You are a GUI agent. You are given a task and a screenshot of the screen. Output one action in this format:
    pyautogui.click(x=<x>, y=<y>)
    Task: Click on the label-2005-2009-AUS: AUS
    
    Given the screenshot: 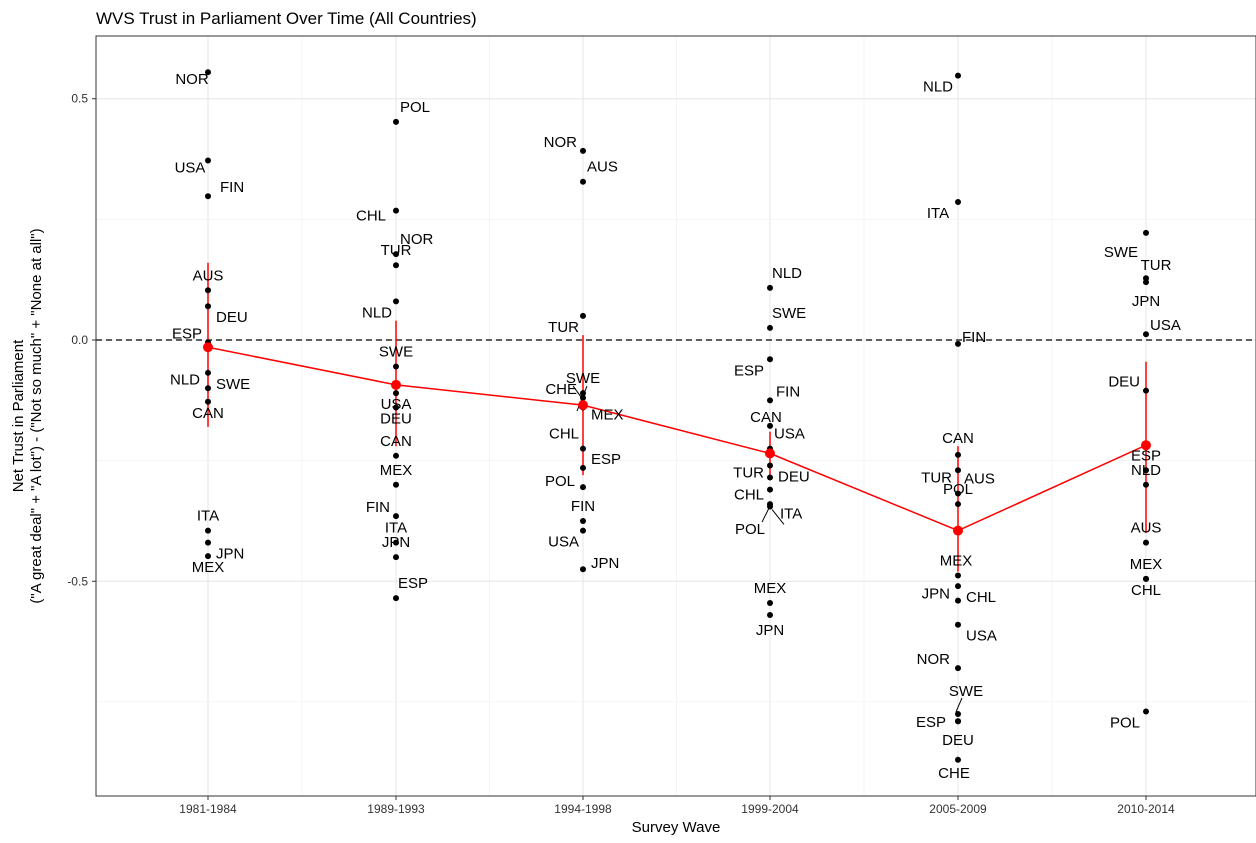 What is the action you would take?
    pyautogui.click(x=979, y=478)
    